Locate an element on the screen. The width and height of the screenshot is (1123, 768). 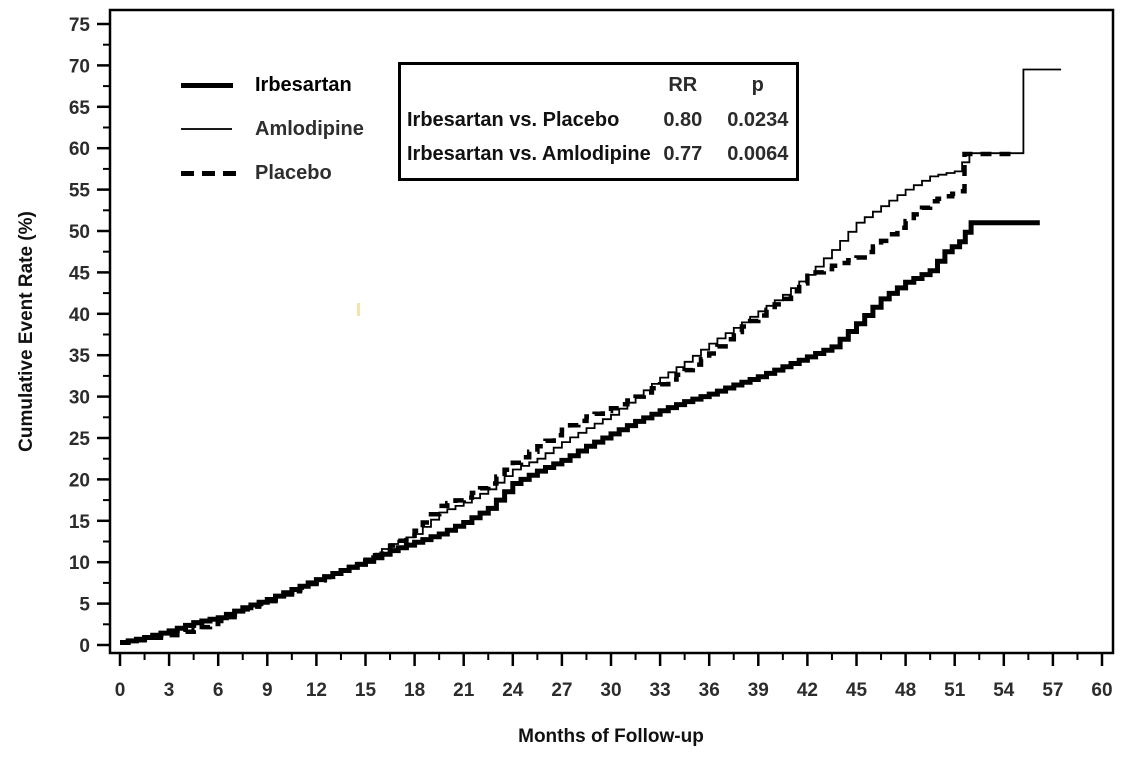
y-tick-label: 75 is located at coordinates (80, 25).